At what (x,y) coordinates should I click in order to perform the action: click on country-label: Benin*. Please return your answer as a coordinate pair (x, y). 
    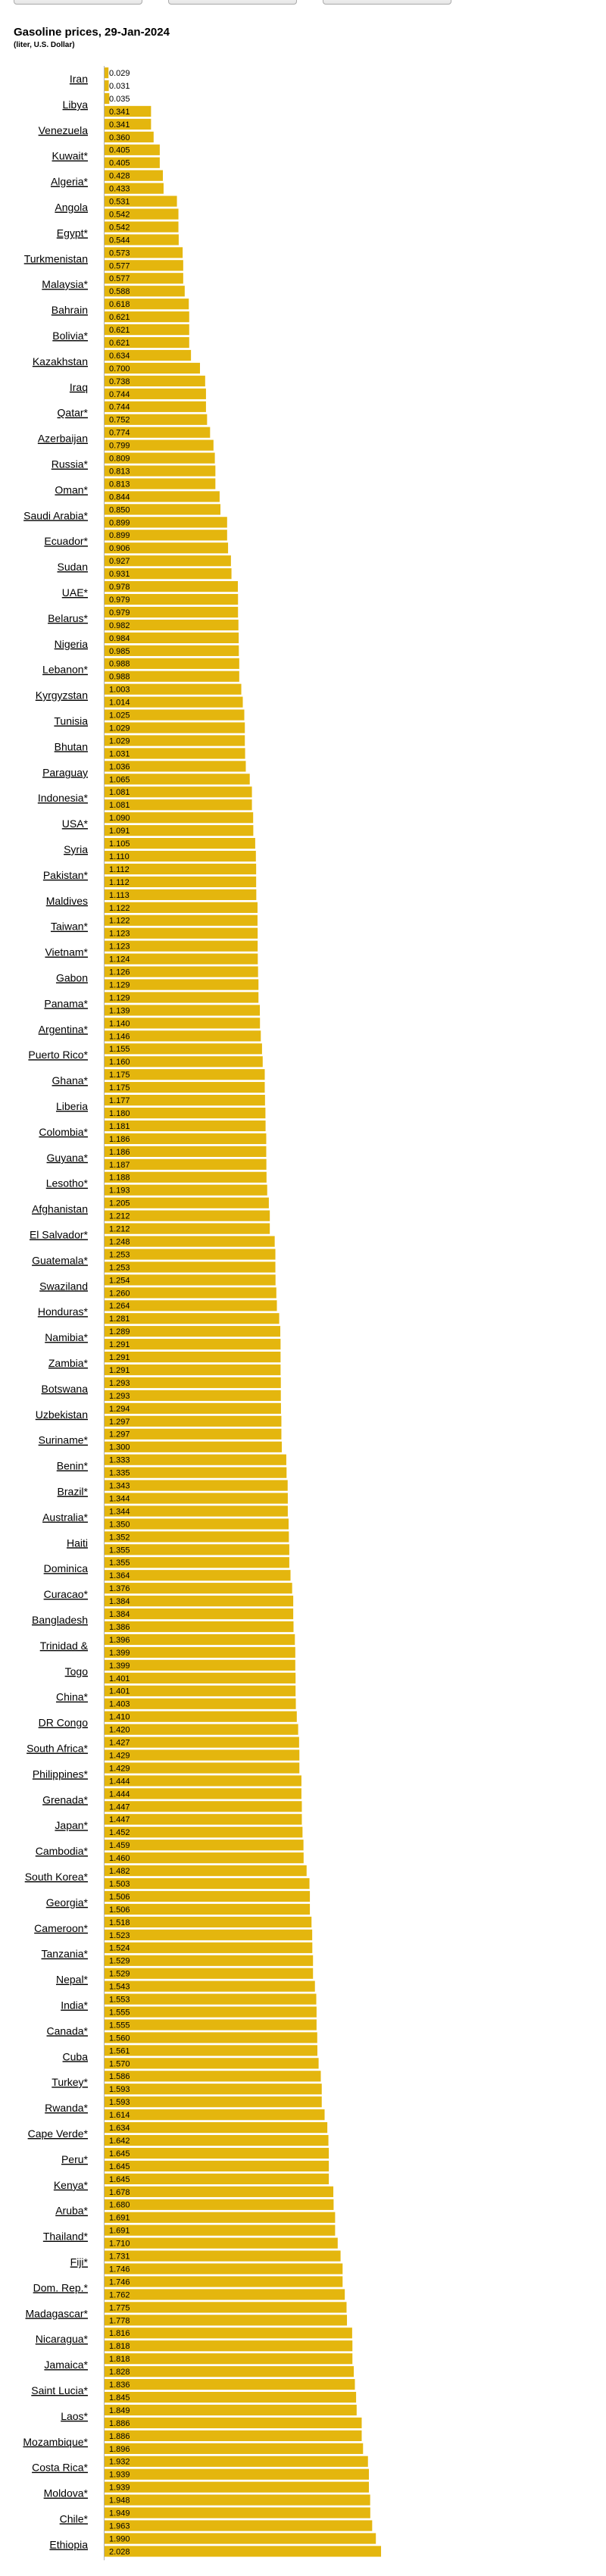
    Looking at the image, I should click on (73, 1466).